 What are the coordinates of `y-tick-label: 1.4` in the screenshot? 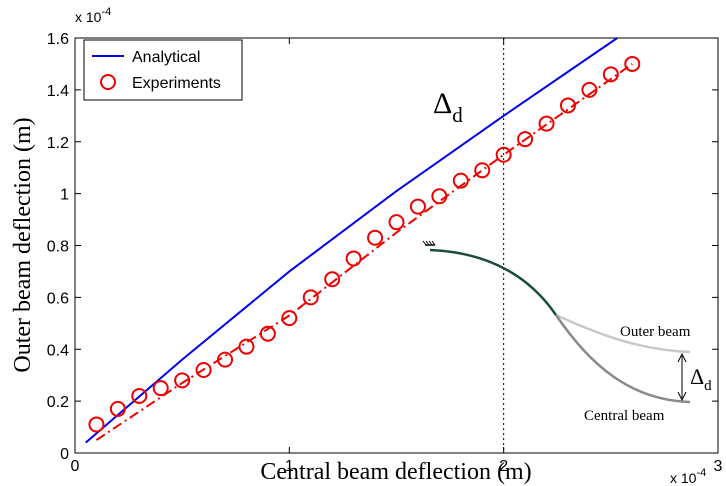 It's located at (58, 91).